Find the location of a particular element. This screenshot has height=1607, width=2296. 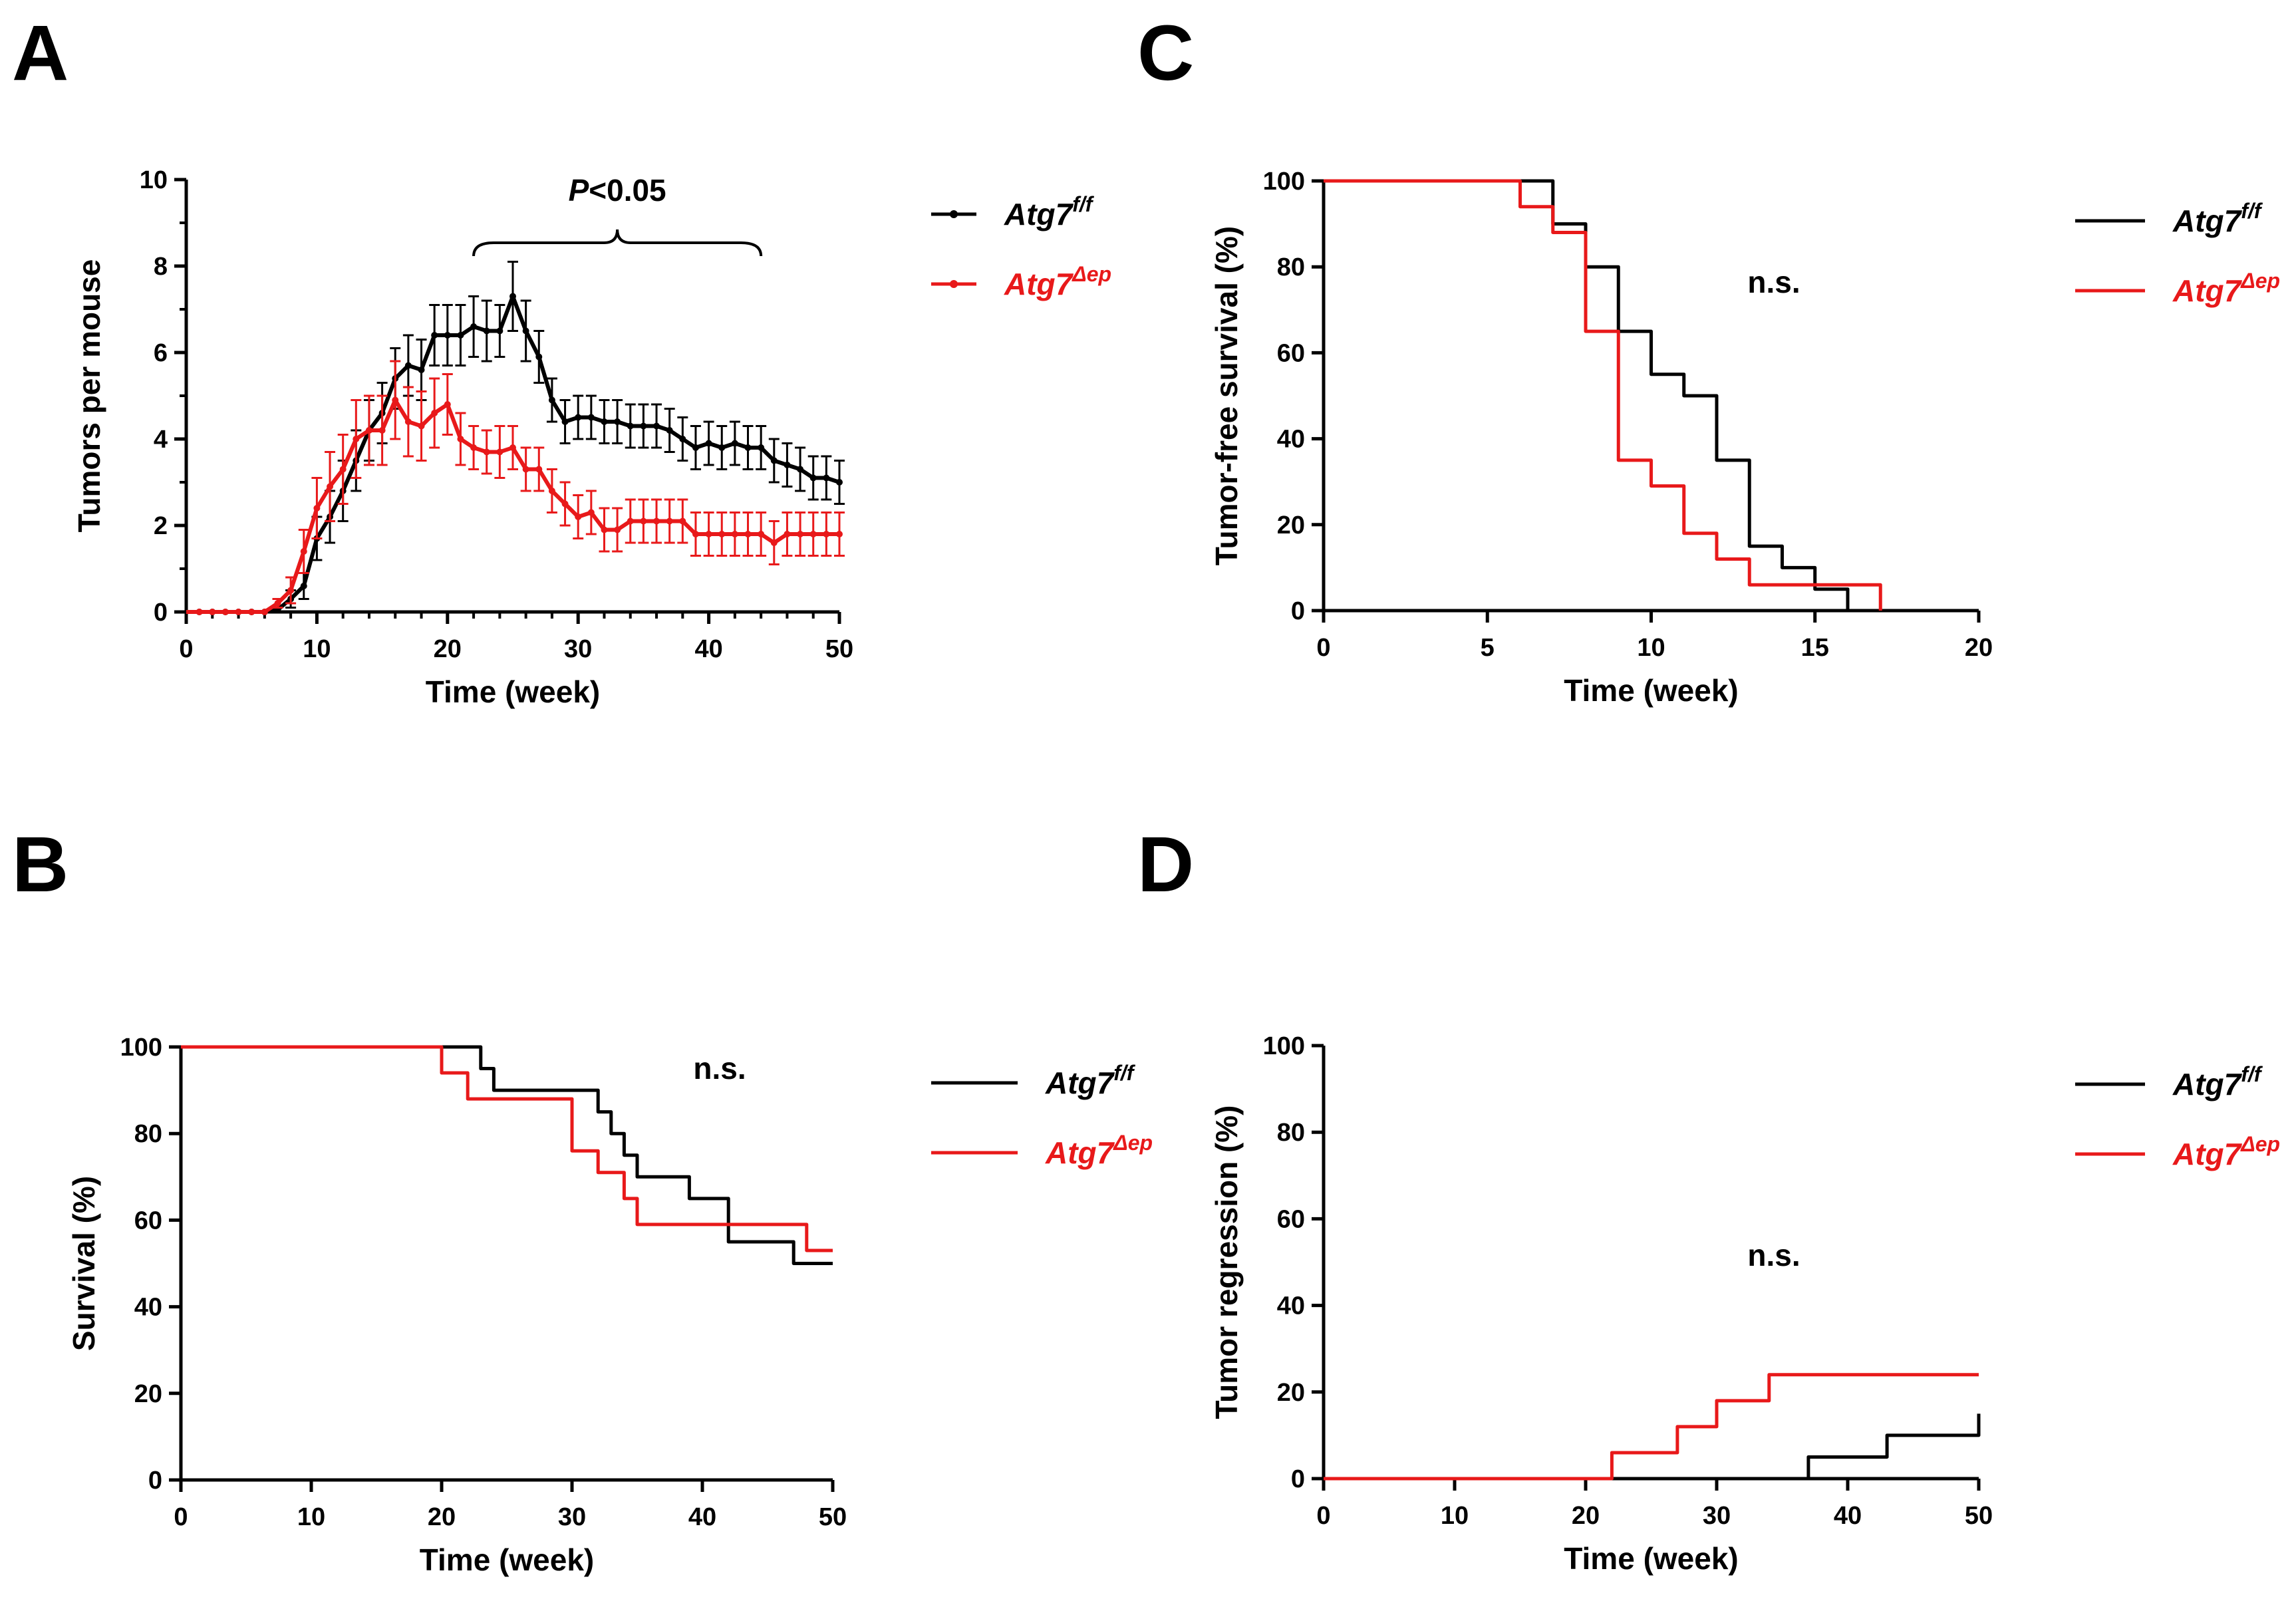

series-flox is located at coordinates (1652, 1447).